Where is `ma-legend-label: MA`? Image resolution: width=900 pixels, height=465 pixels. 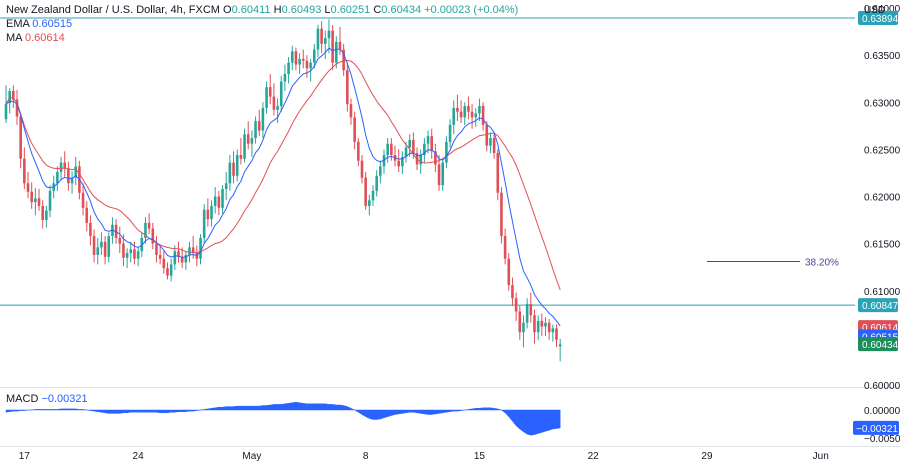 ma-legend-label: MA is located at coordinates (14, 38).